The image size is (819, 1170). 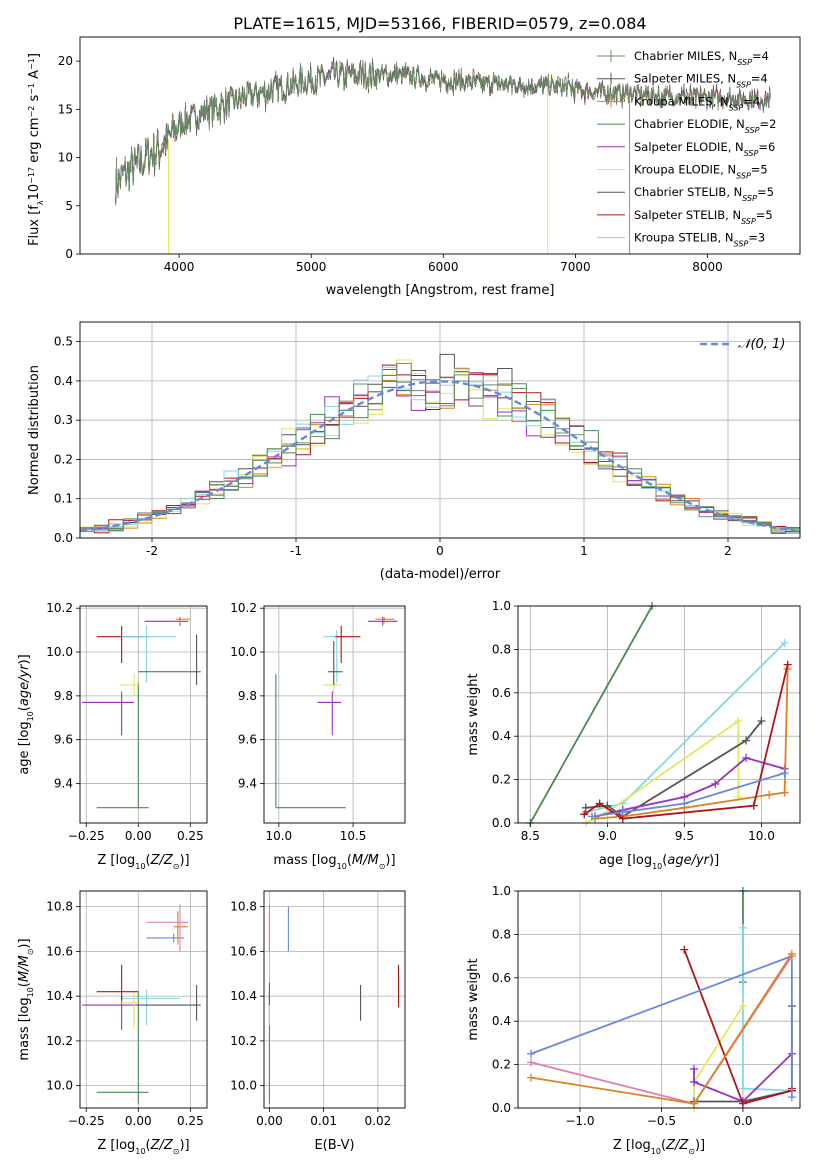 I want to click on y-tick-label: 20, so click(x=65, y=61).